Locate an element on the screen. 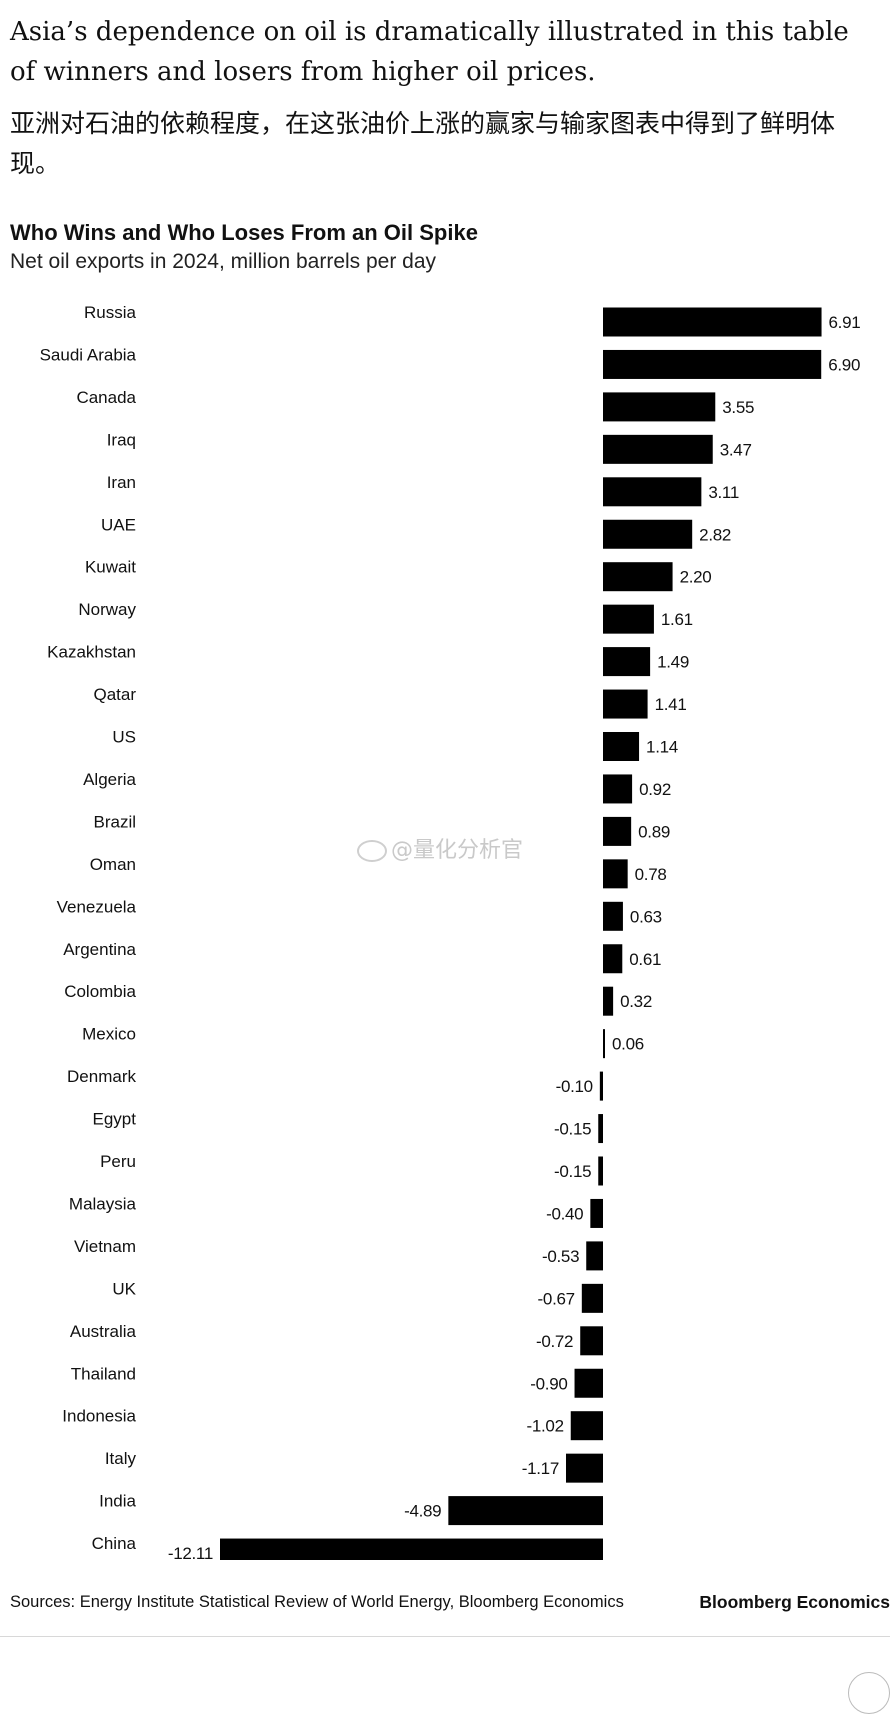  category-label-norway: Norway is located at coordinates (107, 609).